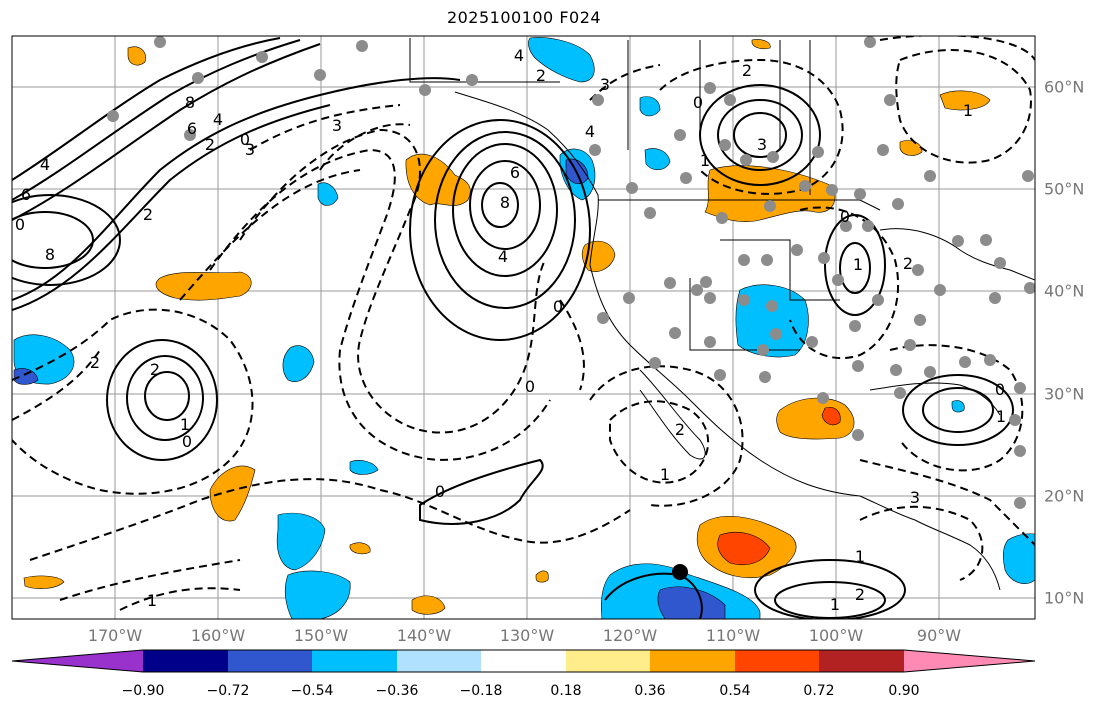 This screenshot has height=712, width=1105. Describe the element at coordinates (630, 635) in the screenshot. I see `longitude-label: 120°W` at that location.